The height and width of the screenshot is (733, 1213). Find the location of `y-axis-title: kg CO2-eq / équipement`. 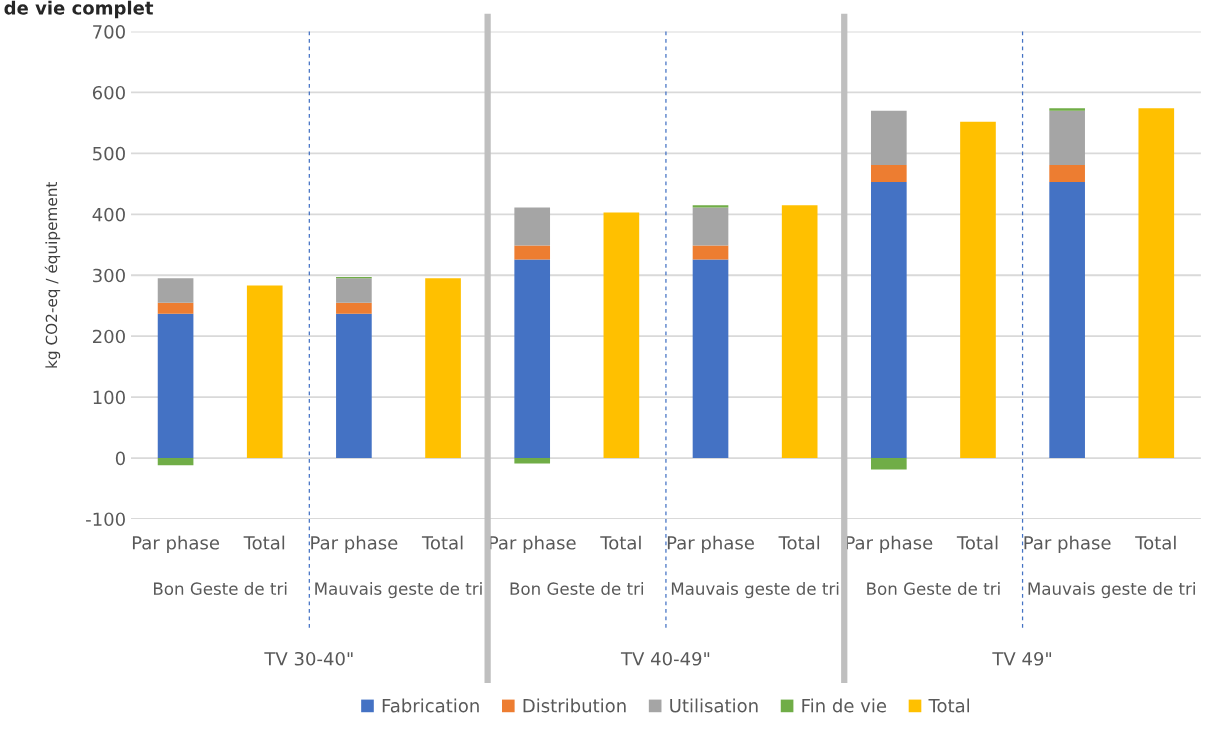

y-axis-title: kg CO2-eq / équipement is located at coordinates (52, 274).